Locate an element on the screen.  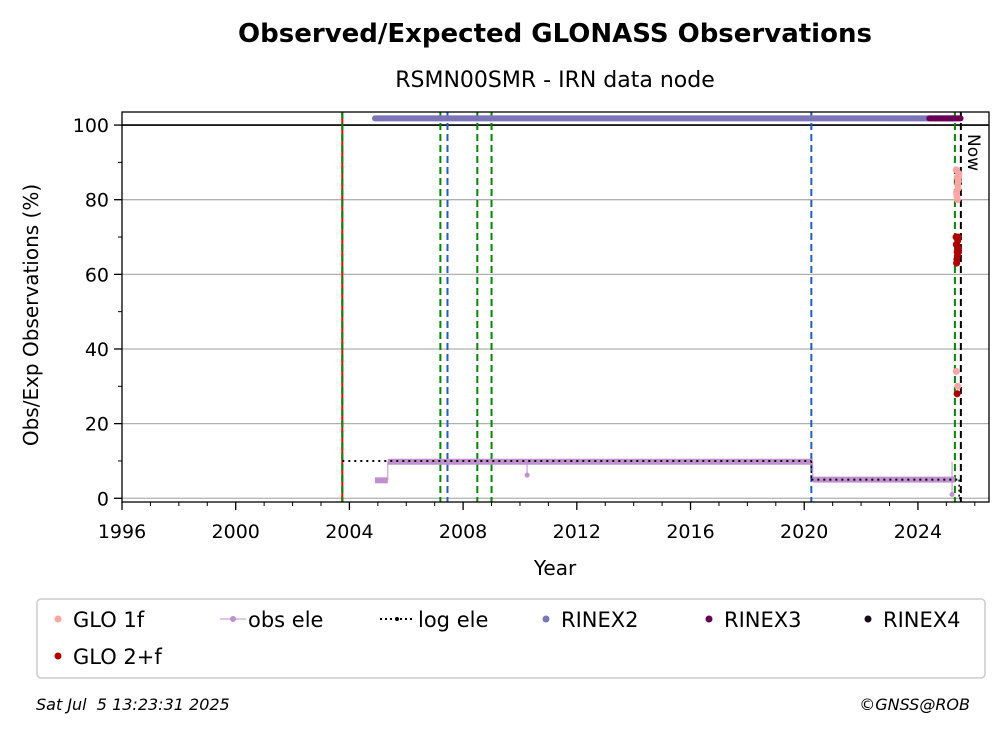
y-tick-label: 40 is located at coordinates (97, 350).